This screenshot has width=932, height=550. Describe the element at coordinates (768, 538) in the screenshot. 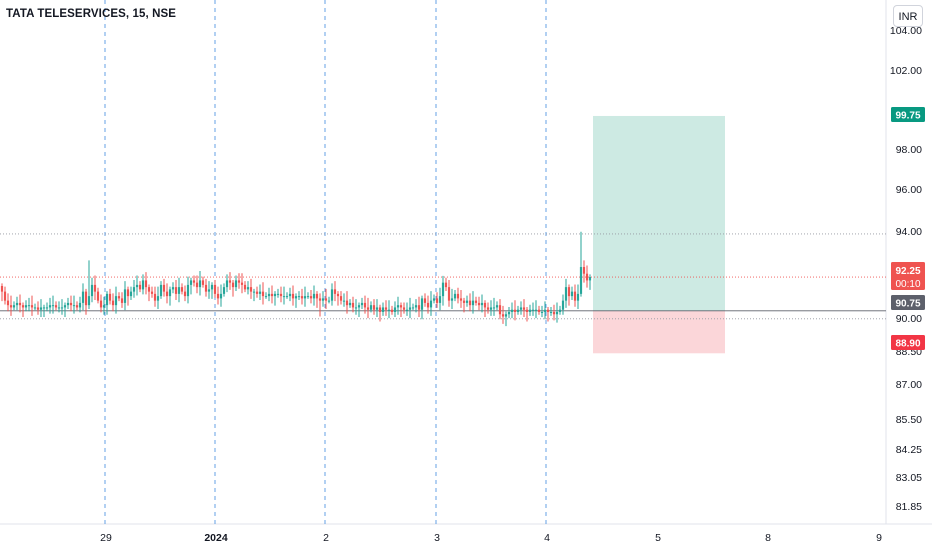

I see `x-tick-label: 8` at that location.